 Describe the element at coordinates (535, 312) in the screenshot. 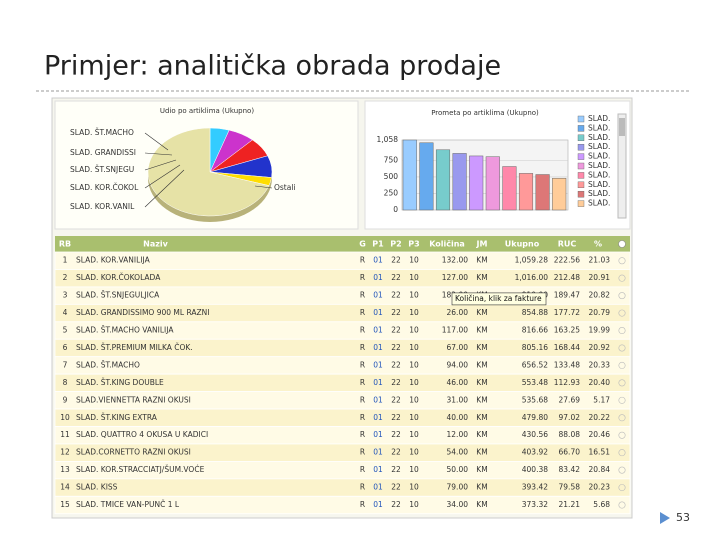

I see `table-cell: 854.88` at that location.